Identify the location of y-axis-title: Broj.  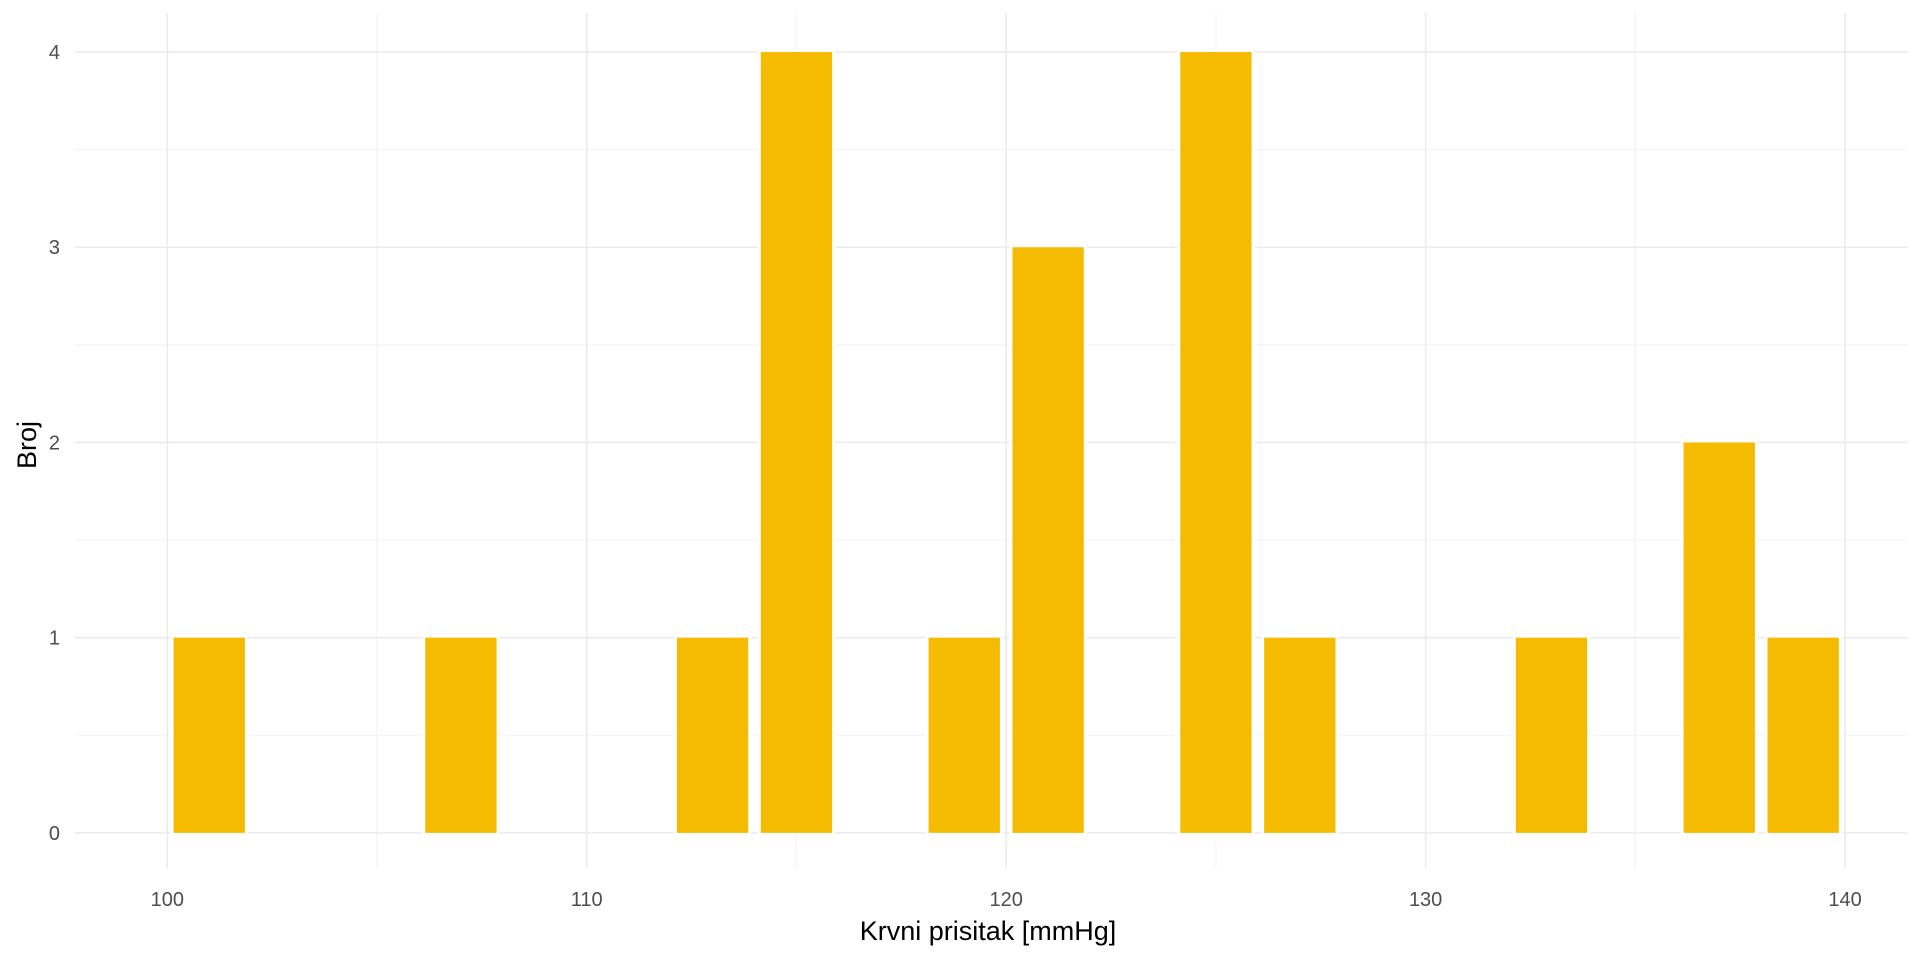
(27, 445).